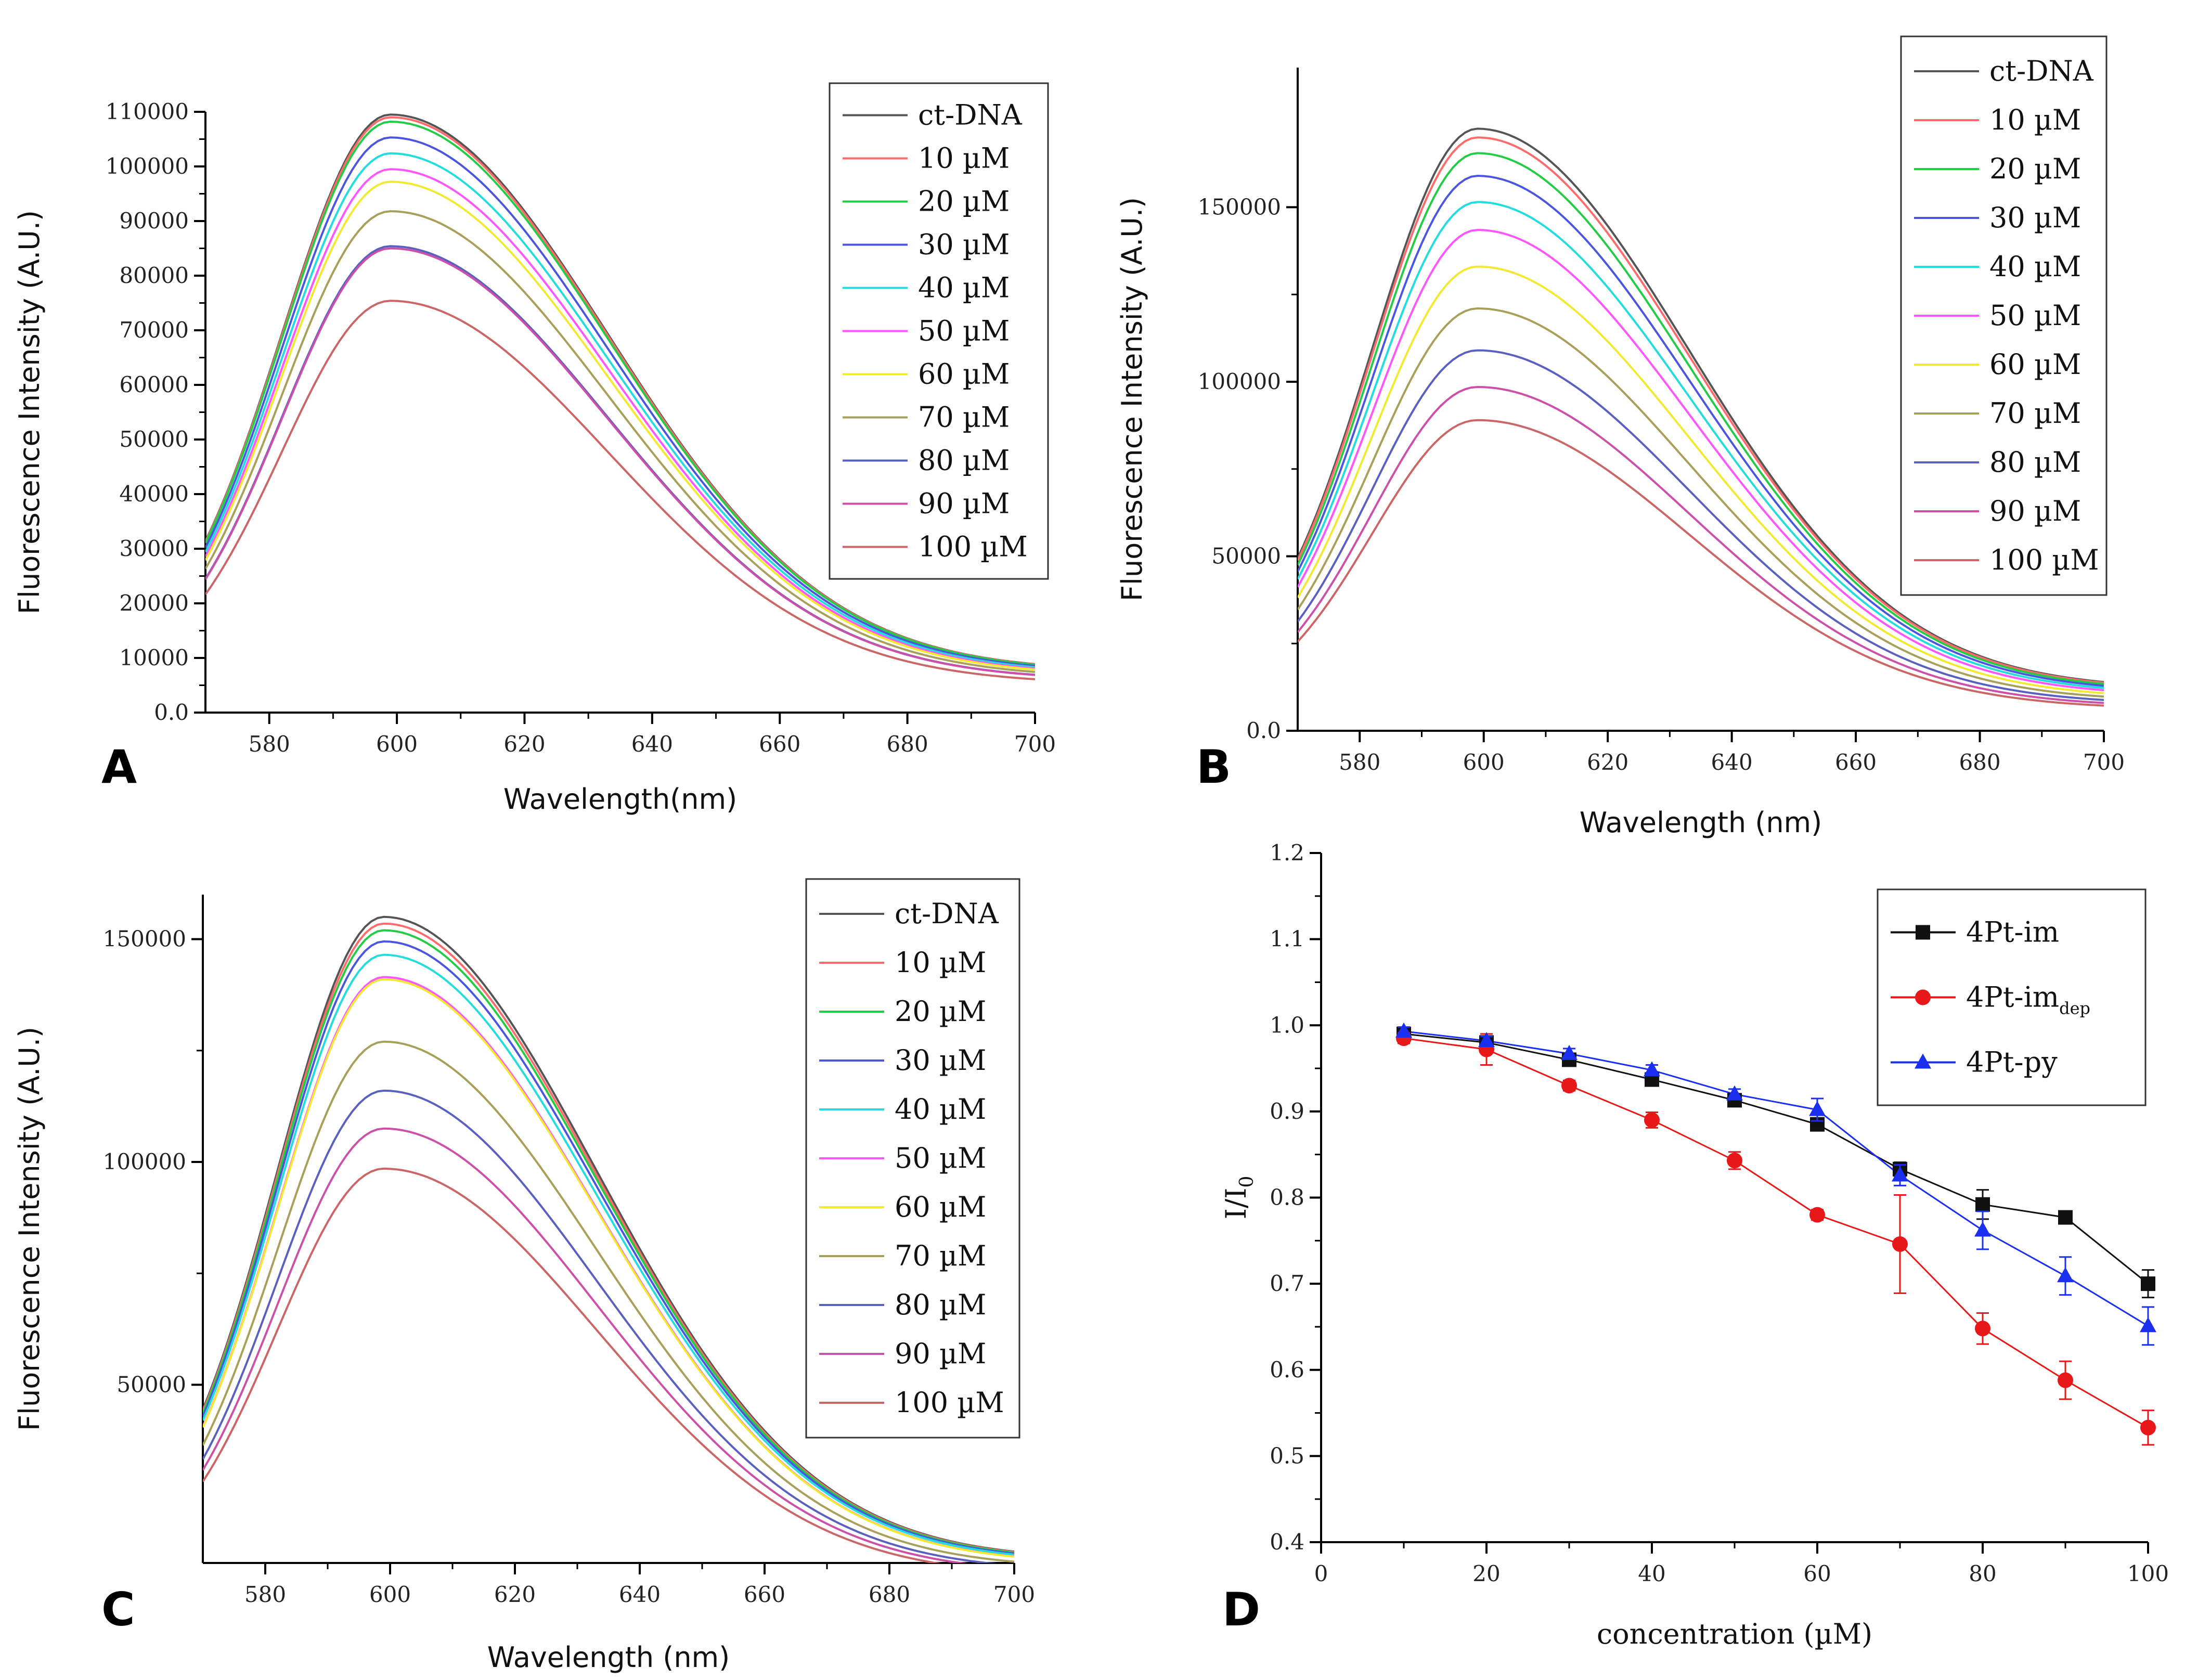  Describe the element at coordinates (1734, 1634) in the screenshot. I see `x-axis-title: concentration (µM)` at that location.